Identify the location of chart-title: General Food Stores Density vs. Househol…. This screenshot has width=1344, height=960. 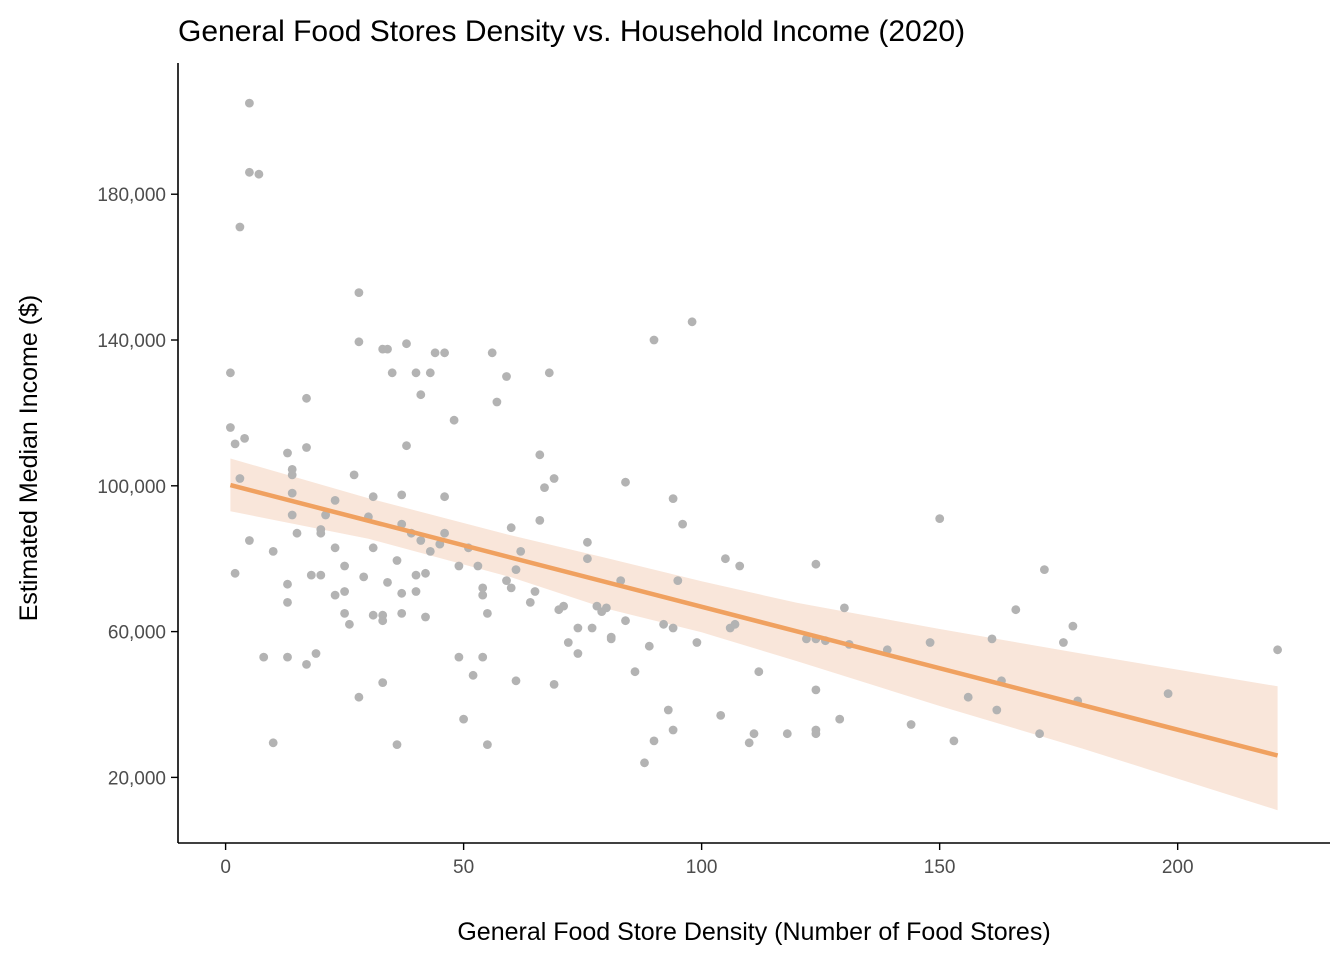
(571, 31).